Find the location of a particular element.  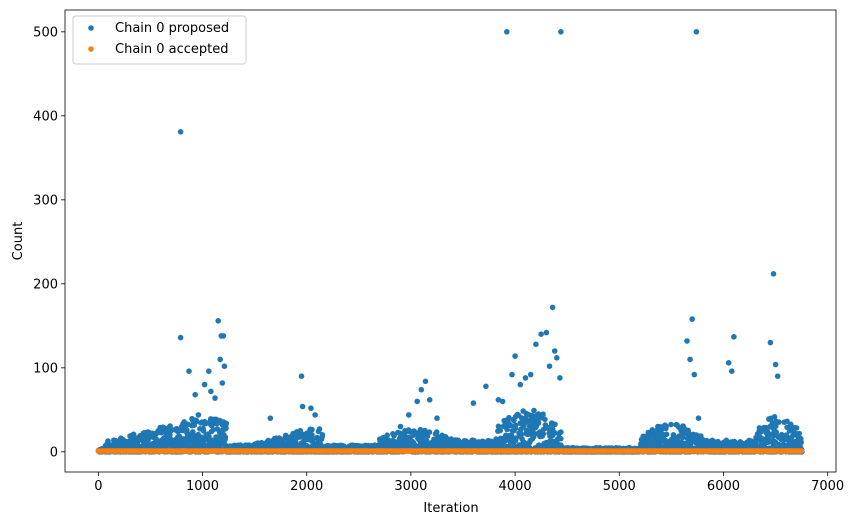

x-tick-label: 0 is located at coordinates (98, 486).